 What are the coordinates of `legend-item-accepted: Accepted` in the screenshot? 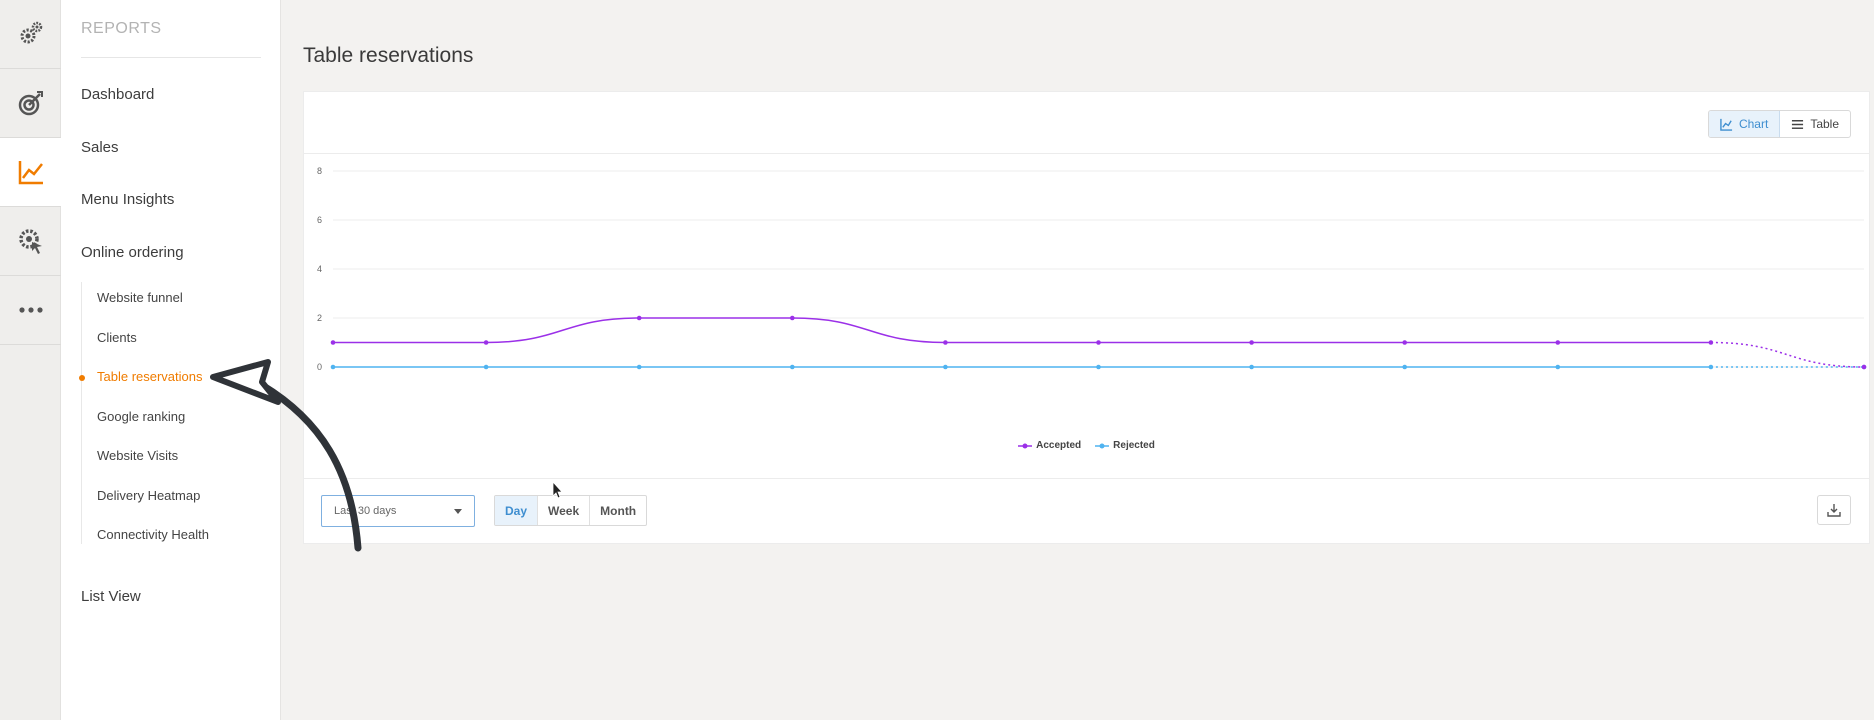 It's located at (1049, 445).